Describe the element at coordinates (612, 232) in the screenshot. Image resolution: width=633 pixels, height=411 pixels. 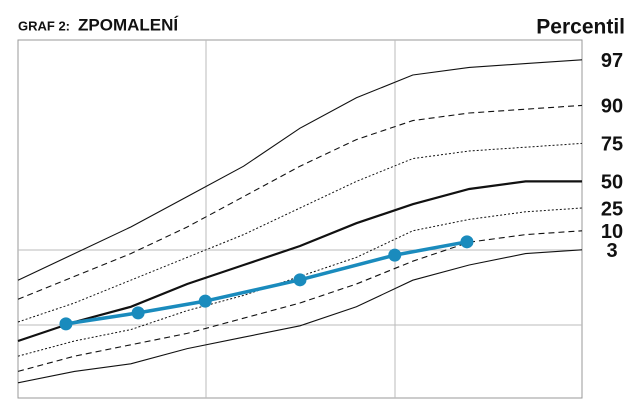
I see `legend-label: 10` at that location.